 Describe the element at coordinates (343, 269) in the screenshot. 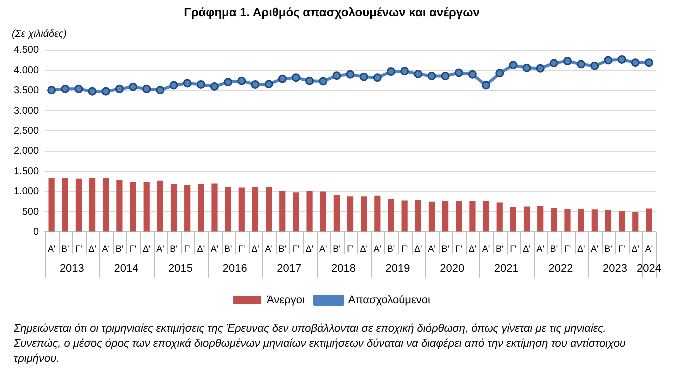

I see `text: 2018` at that location.